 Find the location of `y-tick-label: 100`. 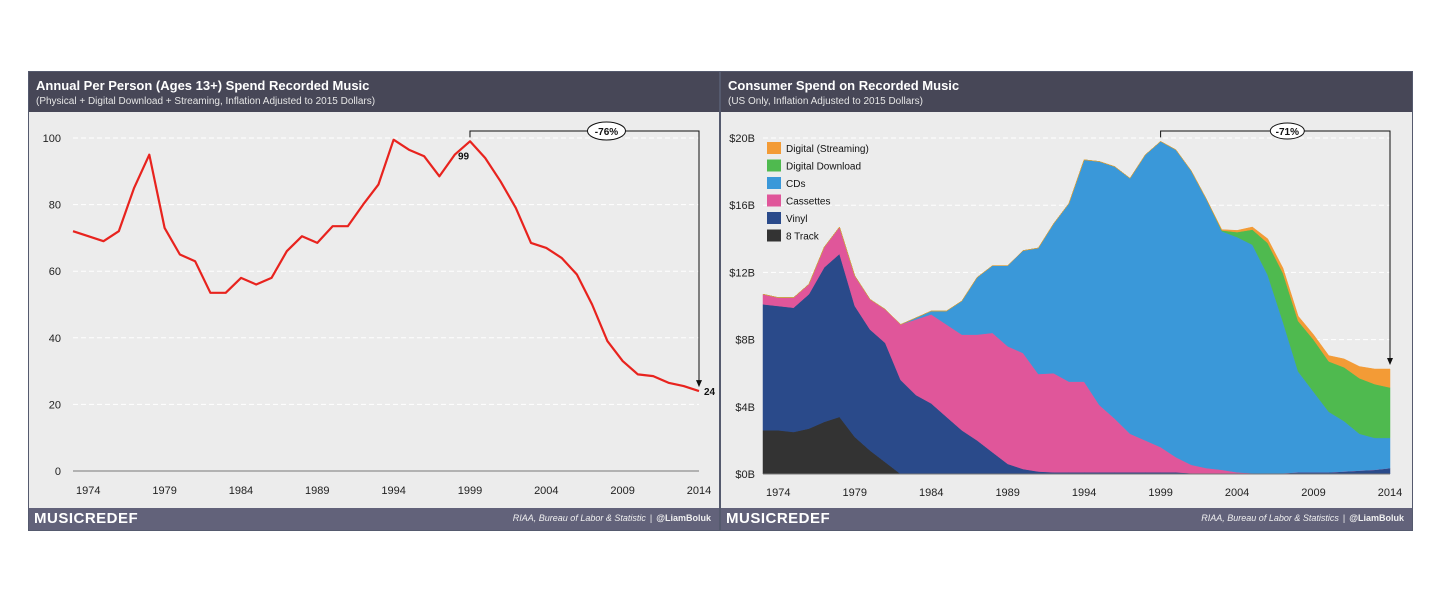

y-tick-label: 100 is located at coordinates (52, 139).